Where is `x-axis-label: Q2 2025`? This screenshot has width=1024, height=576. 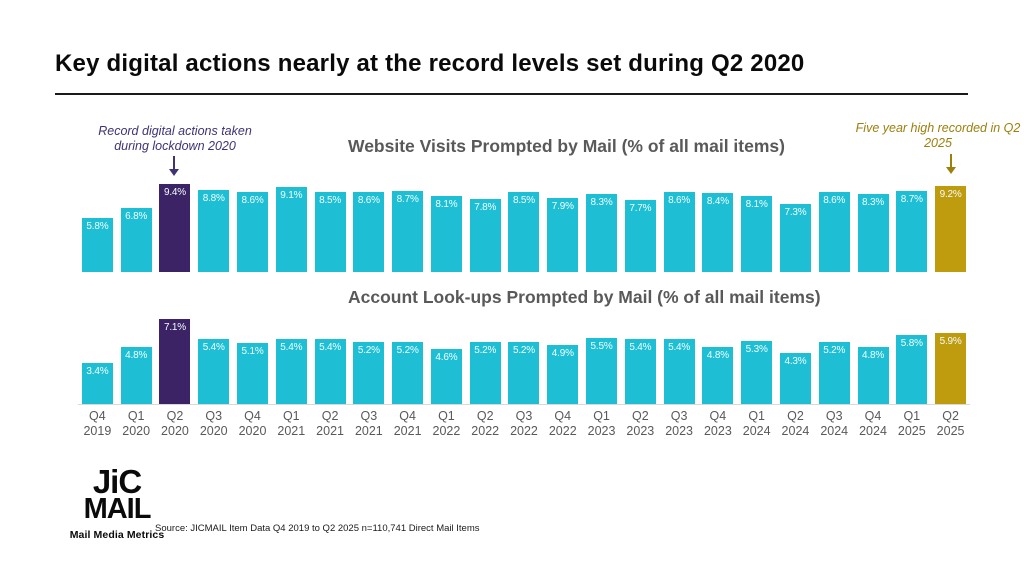 x-axis-label: Q2 2025 is located at coordinates (950, 423).